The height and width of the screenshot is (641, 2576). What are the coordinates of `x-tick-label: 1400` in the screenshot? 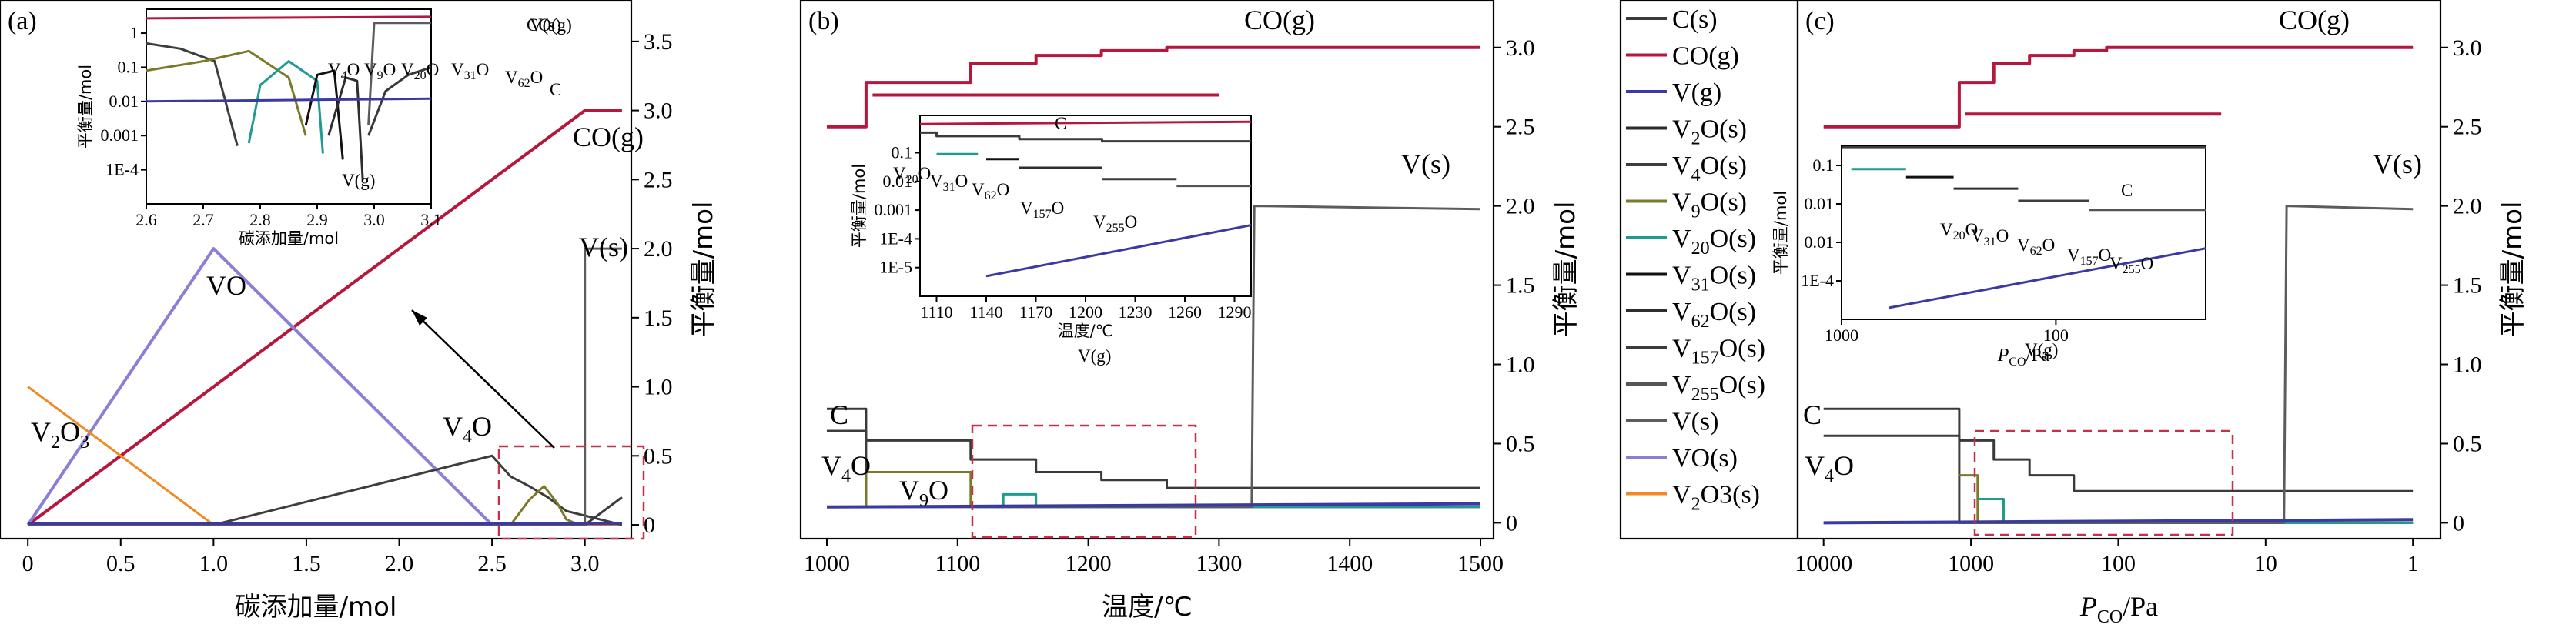 It's located at (1350, 563).